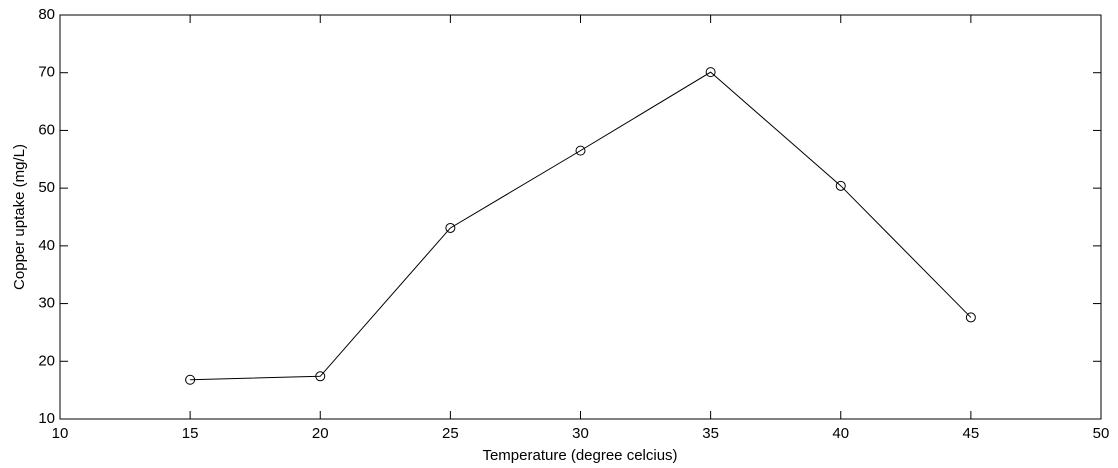 The width and height of the screenshot is (1118, 468). What do you see at coordinates (320, 433) in the screenshot?
I see `x-tick-label: 20` at bounding box center [320, 433].